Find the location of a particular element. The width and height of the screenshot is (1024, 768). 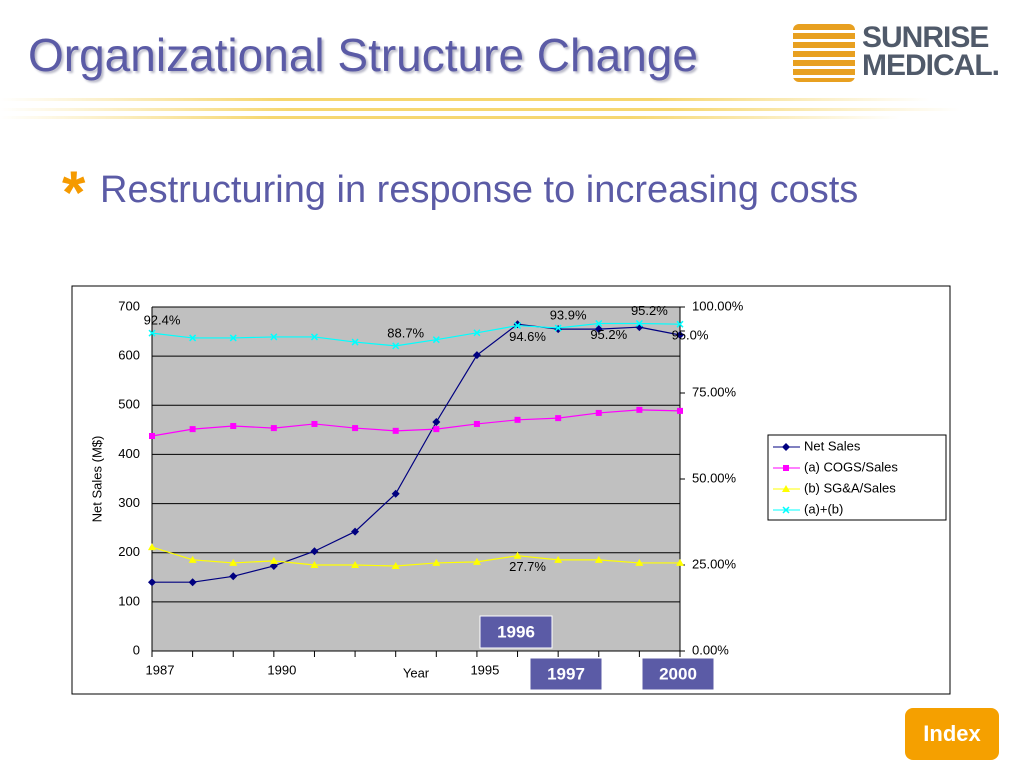

annotation: 1996 is located at coordinates (516, 631).